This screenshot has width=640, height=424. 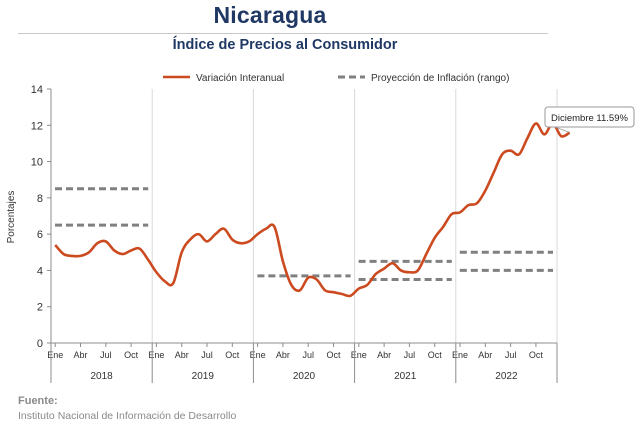 I want to click on year-label: 2020, so click(x=304, y=376).